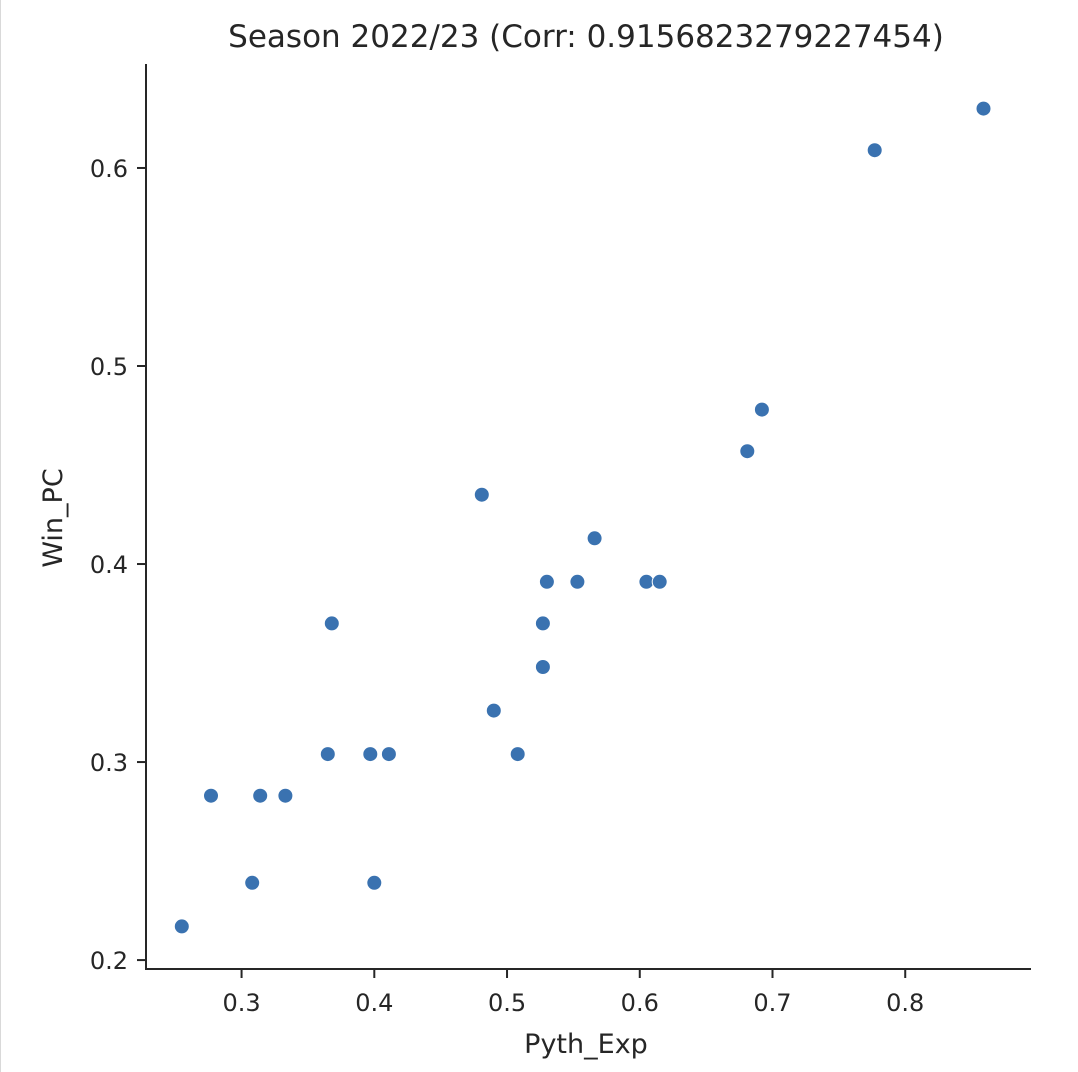  I want to click on y-axis-ticks: 0.2 0.3 0.4 0.5 0.6, so click(118, 565).